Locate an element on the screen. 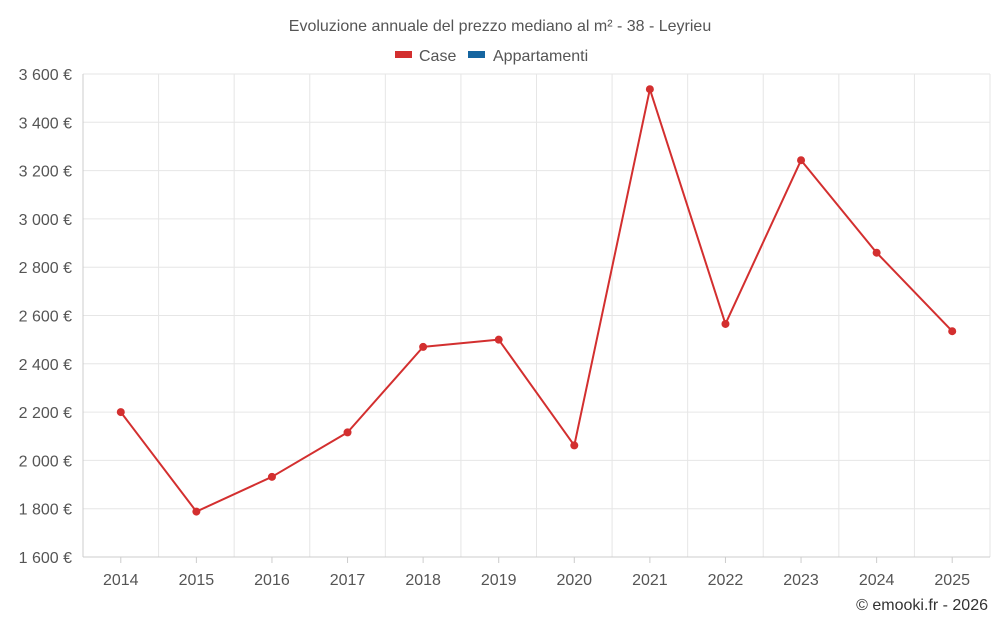  x-tick-label: 2018 is located at coordinates (423, 580).